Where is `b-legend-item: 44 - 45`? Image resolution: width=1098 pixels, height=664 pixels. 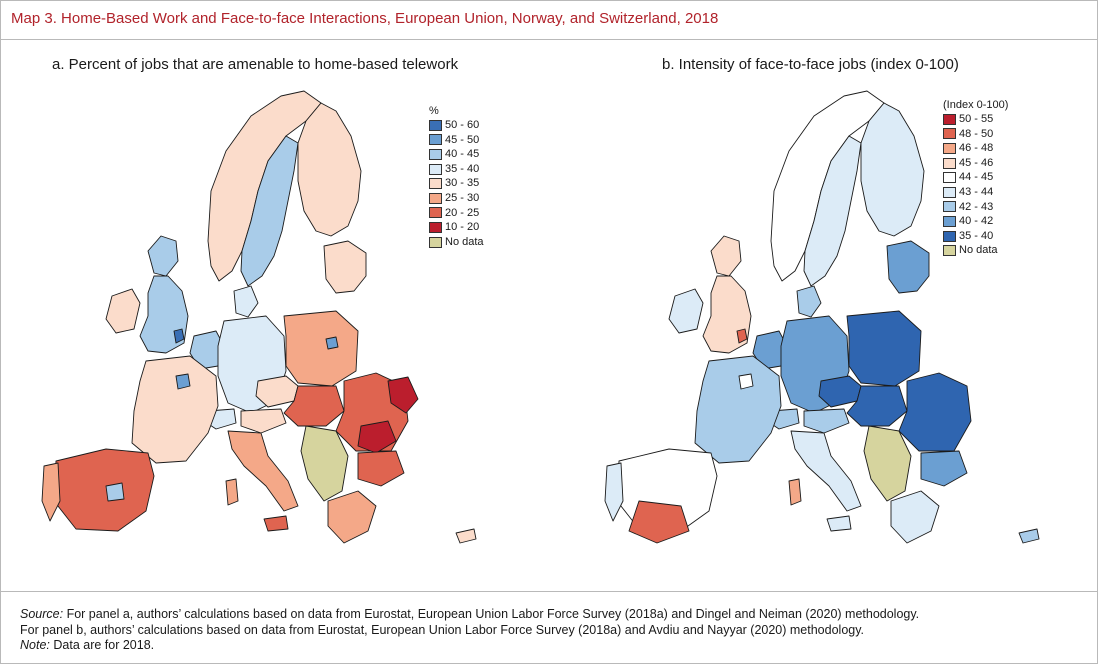 b-legend-item: 44 - 45 is located at coordinates (975, 177).